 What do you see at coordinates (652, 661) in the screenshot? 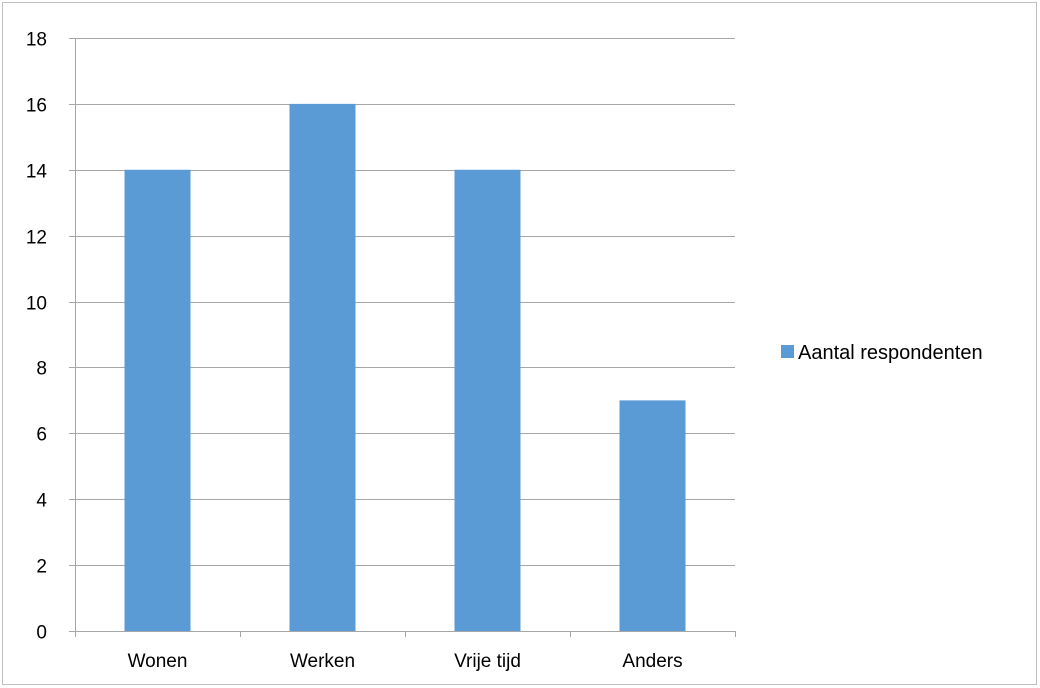
I see `x-tick-label: Anders` at bounding box center [652, 661].